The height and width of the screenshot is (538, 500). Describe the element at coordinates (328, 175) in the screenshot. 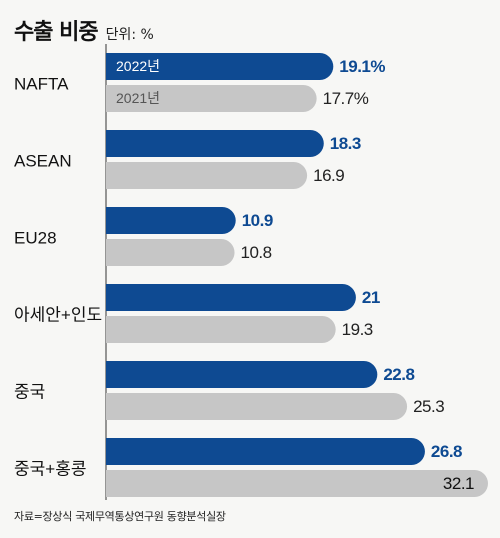

I see `value-label: 16.9` at that location.